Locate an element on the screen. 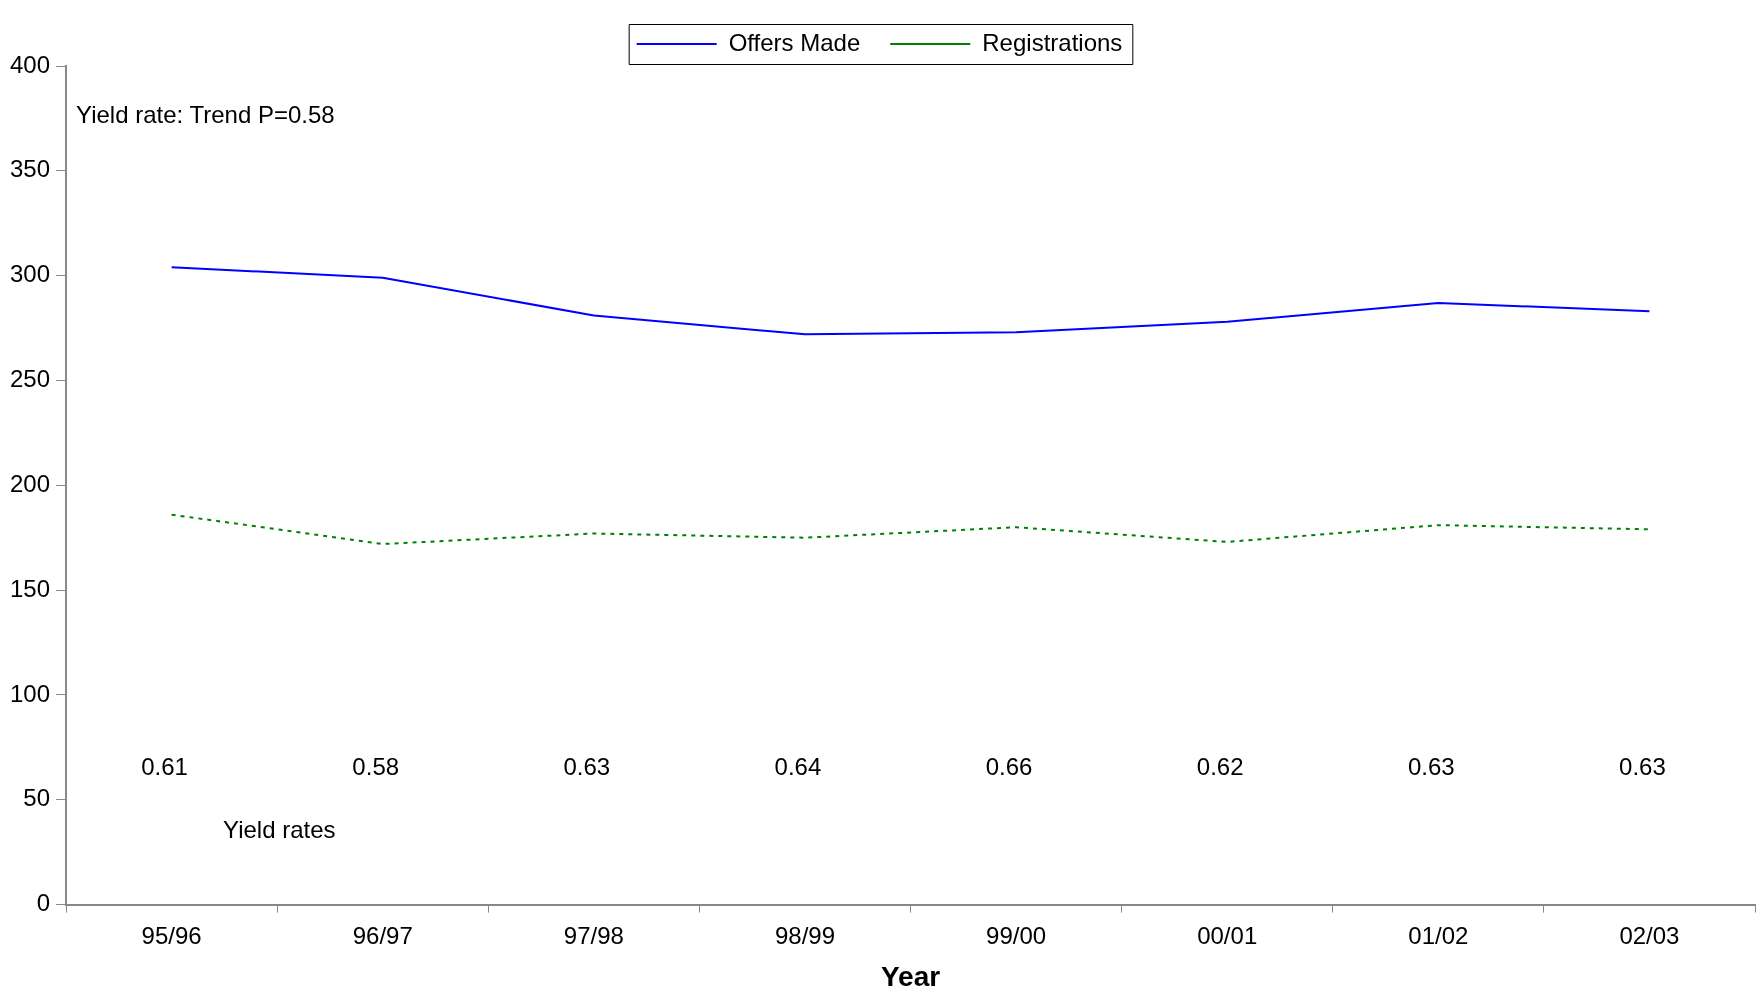  annotation: 0.64 is located at coordinates (798, 766).